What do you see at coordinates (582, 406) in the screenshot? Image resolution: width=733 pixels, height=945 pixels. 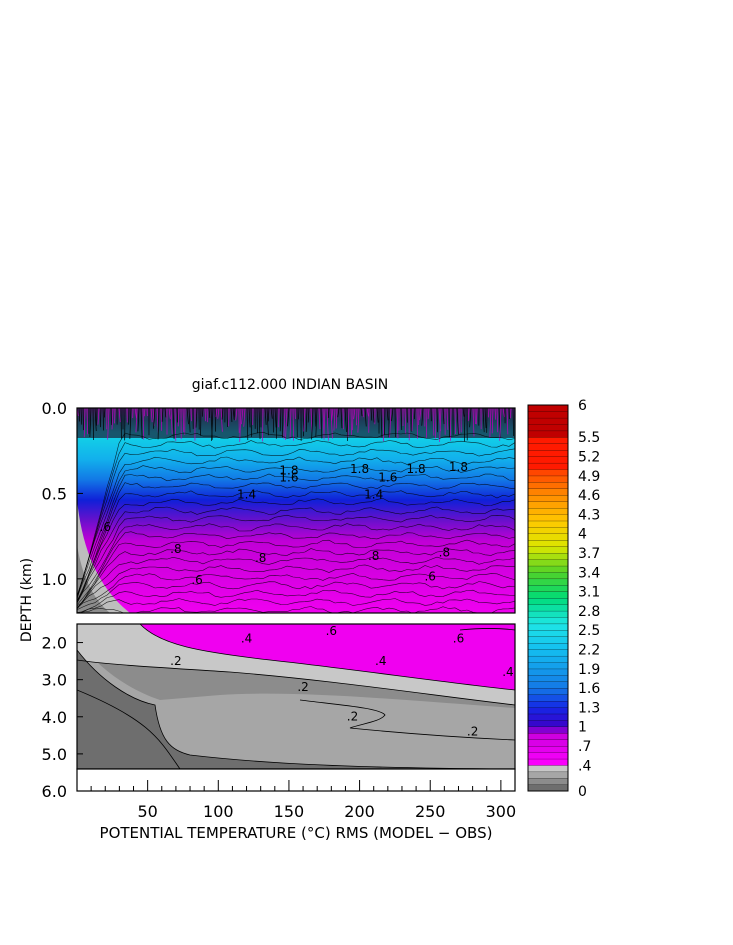 I see `colorbar-label: 6` at bounding box center [582, 406].